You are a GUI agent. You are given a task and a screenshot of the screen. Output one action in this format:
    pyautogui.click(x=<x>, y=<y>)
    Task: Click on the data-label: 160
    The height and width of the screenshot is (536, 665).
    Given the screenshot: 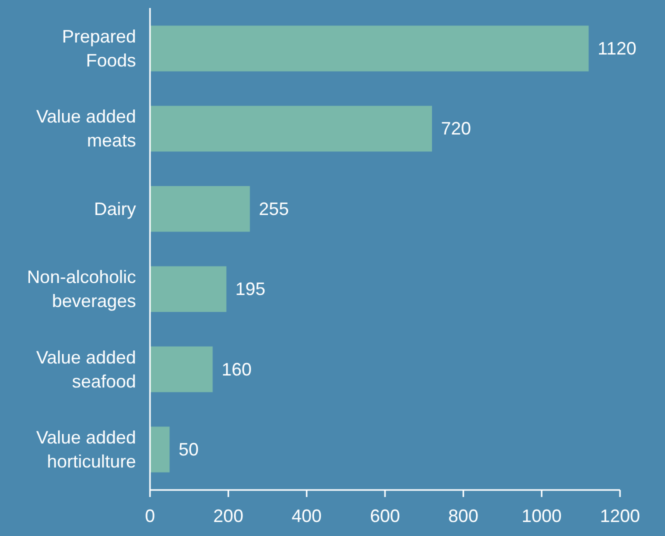 What is the action you would take?
    pyautogui.click(x=237, y=369)
    